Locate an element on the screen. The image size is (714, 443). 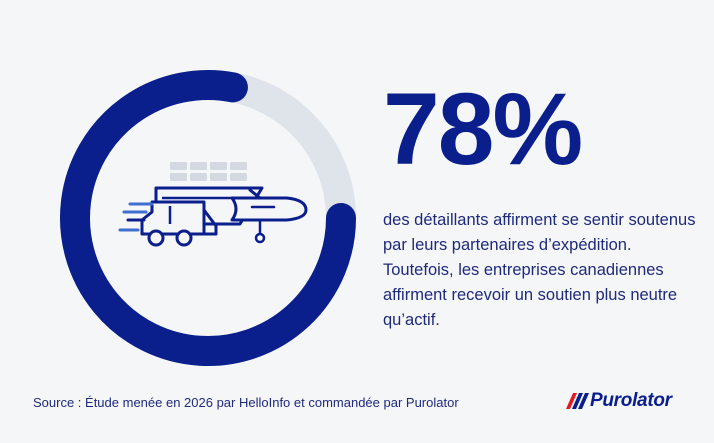
shipping-icon is located at coordinates (213, 204).